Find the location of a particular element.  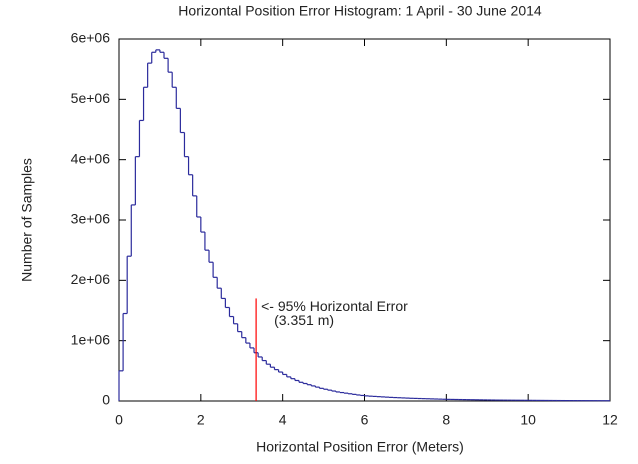

y-axis-label: Number of Samples is located at coordinates (27, 220).